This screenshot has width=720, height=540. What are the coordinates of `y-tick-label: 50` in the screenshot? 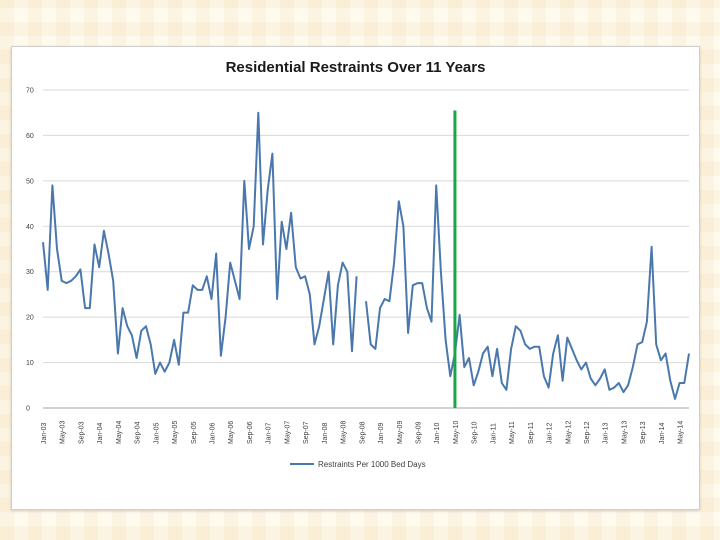 It's located at (30, 181).